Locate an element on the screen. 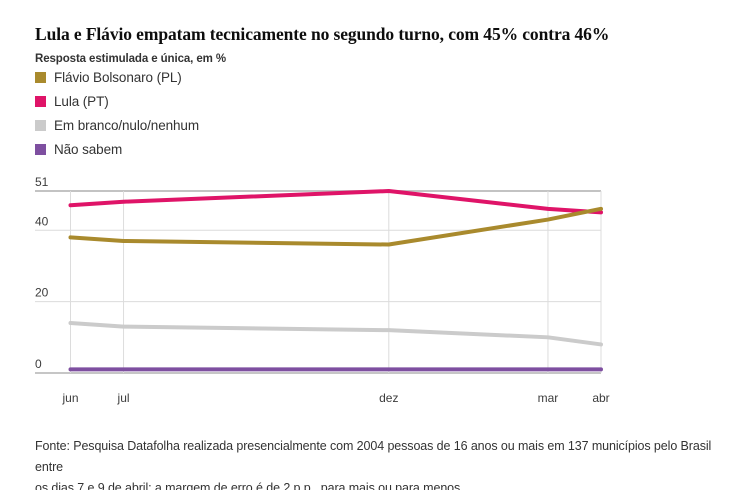 Image resolution: width=743 pixels, height=490 pixels. chart-subtitle: Resposta estimulada e única, em % is located at coordinates (130, 59).